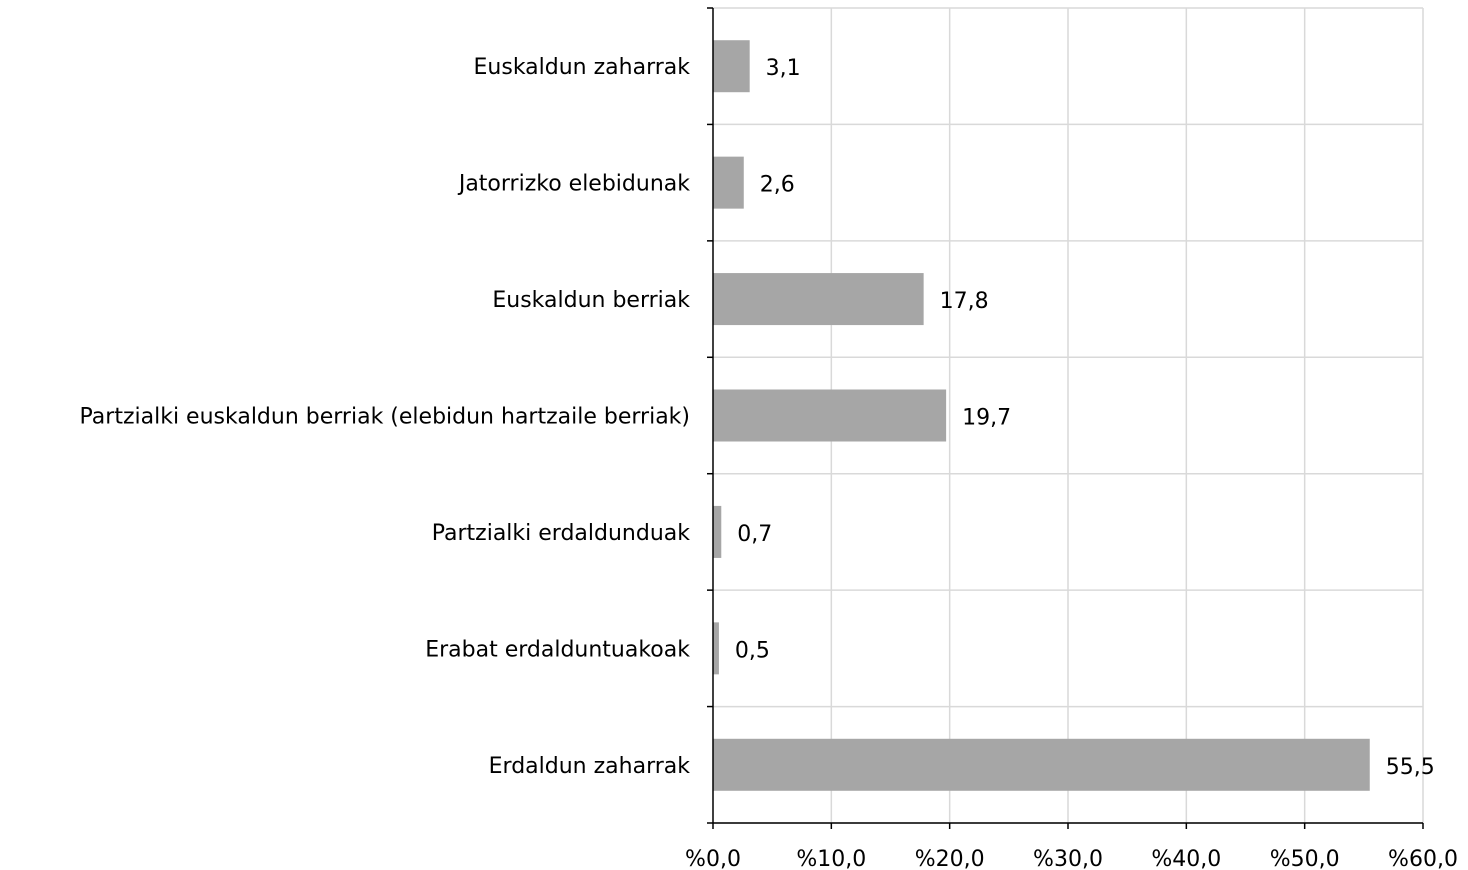 This screenshot has height=870, width=1468. I want to click on x-tick-label: %60,0, so click(1423, 858).